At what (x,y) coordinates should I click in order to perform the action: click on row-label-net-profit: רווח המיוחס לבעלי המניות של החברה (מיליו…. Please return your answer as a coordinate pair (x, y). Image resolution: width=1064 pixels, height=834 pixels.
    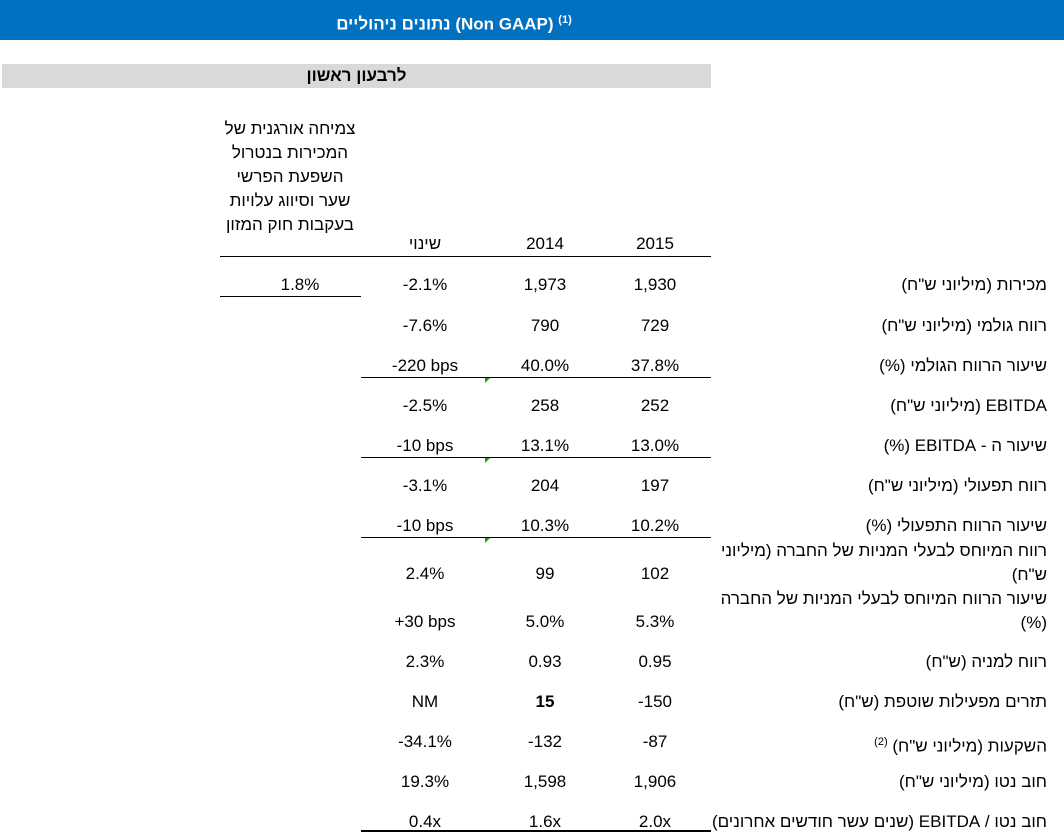
    Looking at the image, I should click on (883, 562).